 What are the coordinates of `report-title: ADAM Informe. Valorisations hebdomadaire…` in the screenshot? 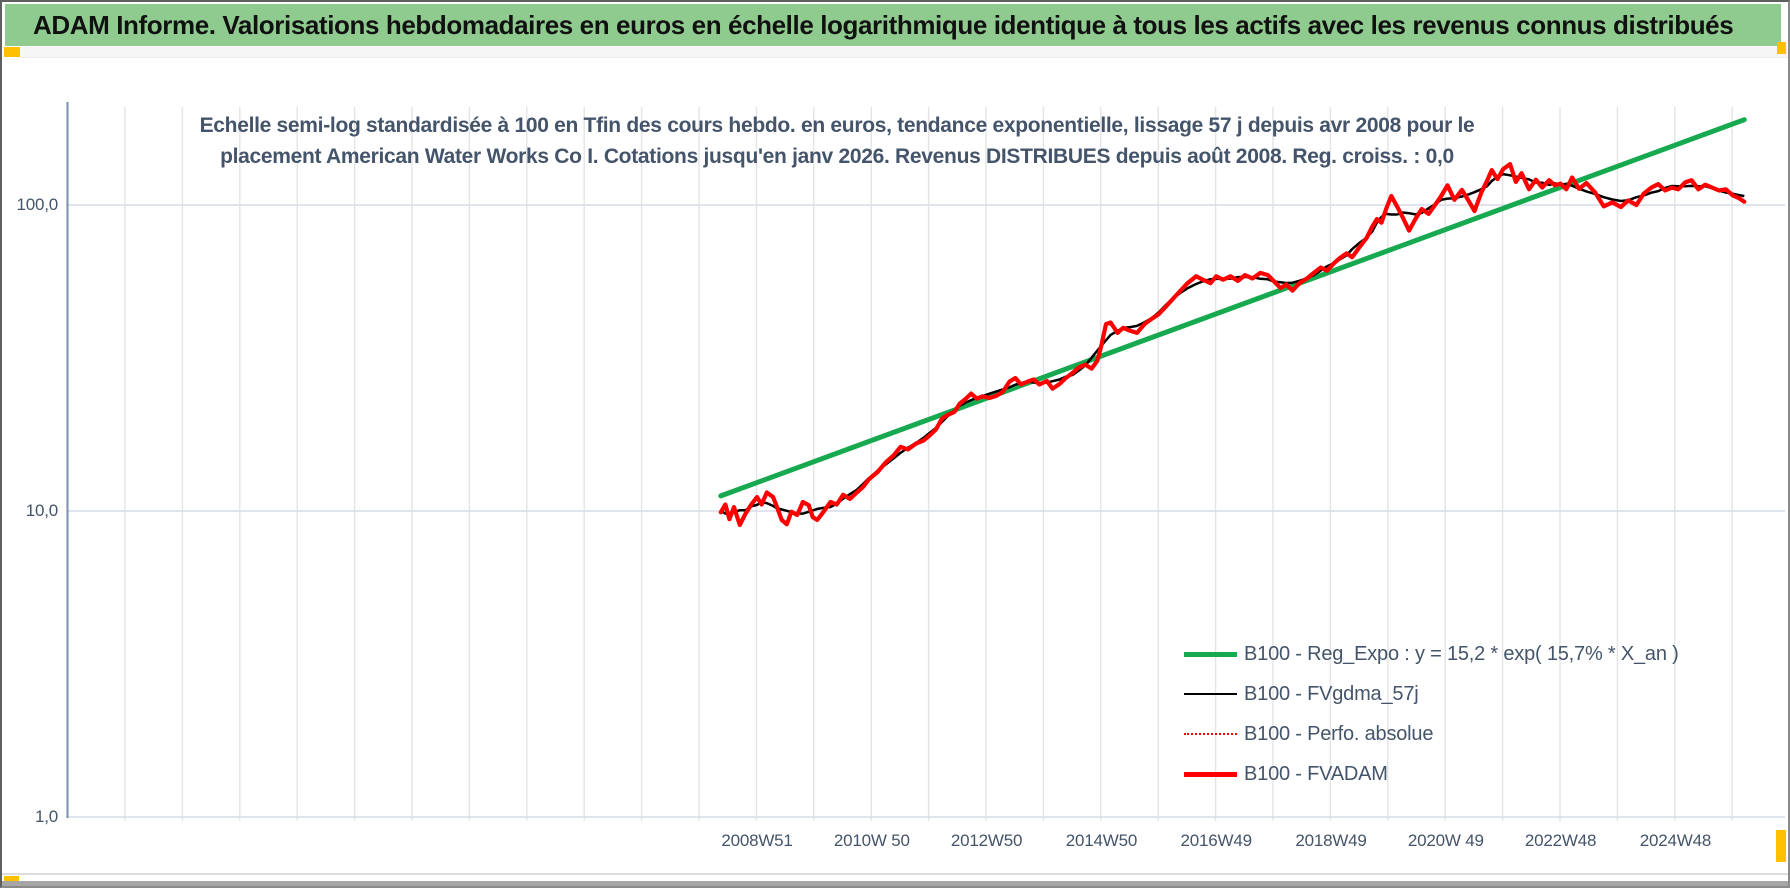 It's located at (883, 24).